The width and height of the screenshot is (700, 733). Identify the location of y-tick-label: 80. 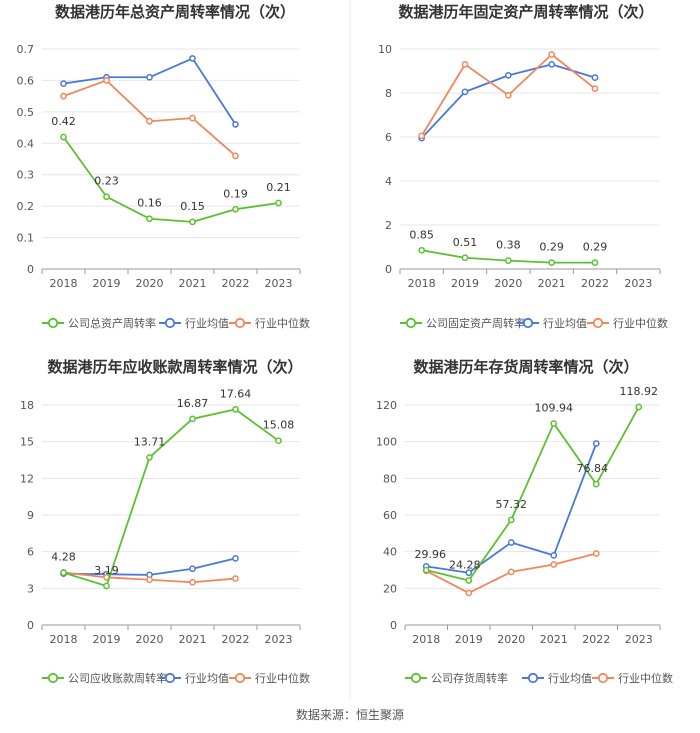
(390, 478).